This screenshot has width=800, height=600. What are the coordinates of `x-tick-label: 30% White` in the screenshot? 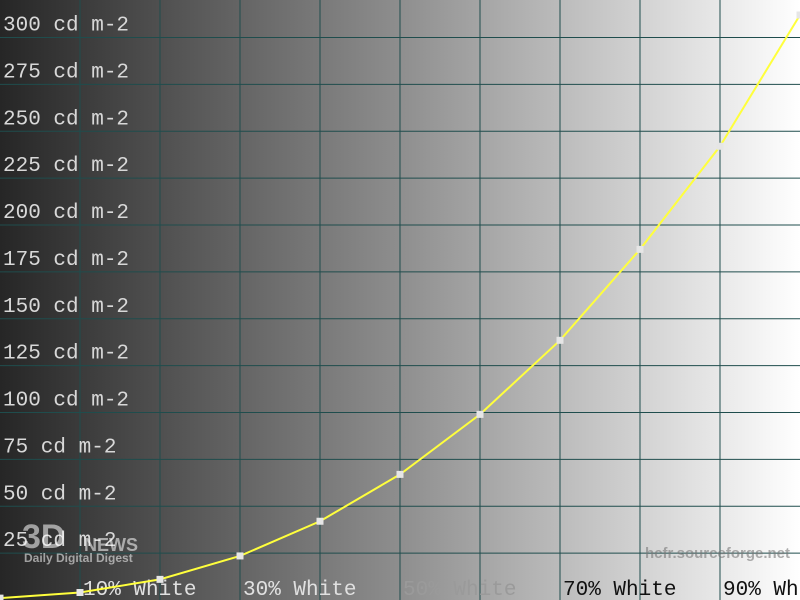 It's located at (299, 589).